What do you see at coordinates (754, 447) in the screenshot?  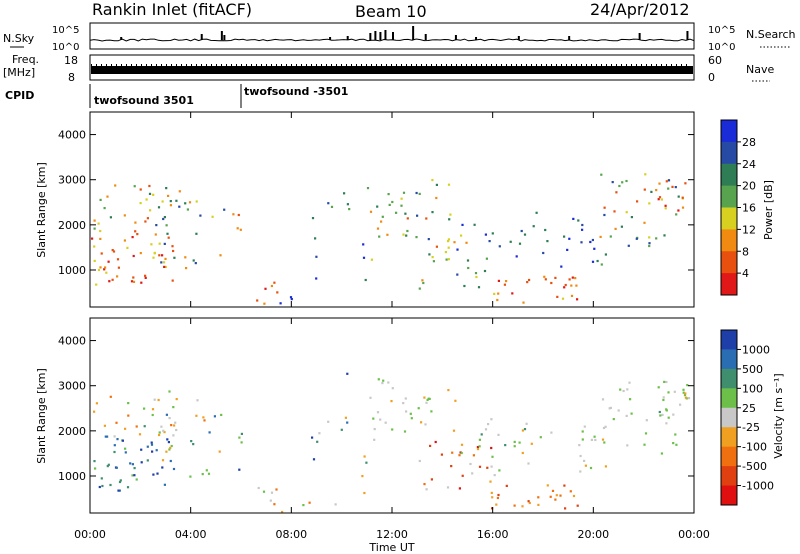 I see `colorbar-tick-label: -100` at bounding box center [754, 447].